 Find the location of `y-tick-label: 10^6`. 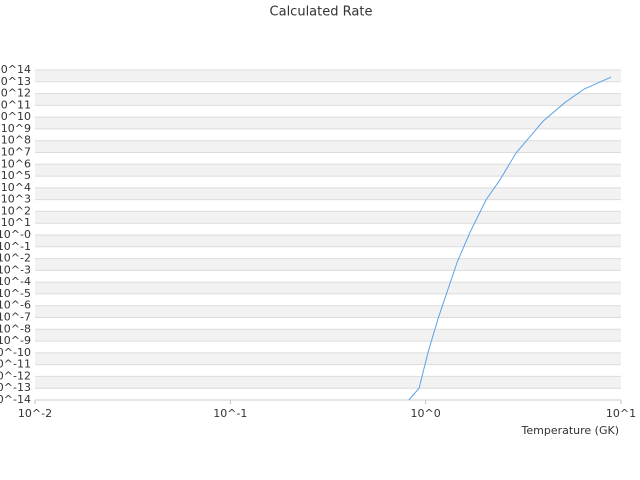

y-tick-label: 10^6 is located at coordinates (16, 163).